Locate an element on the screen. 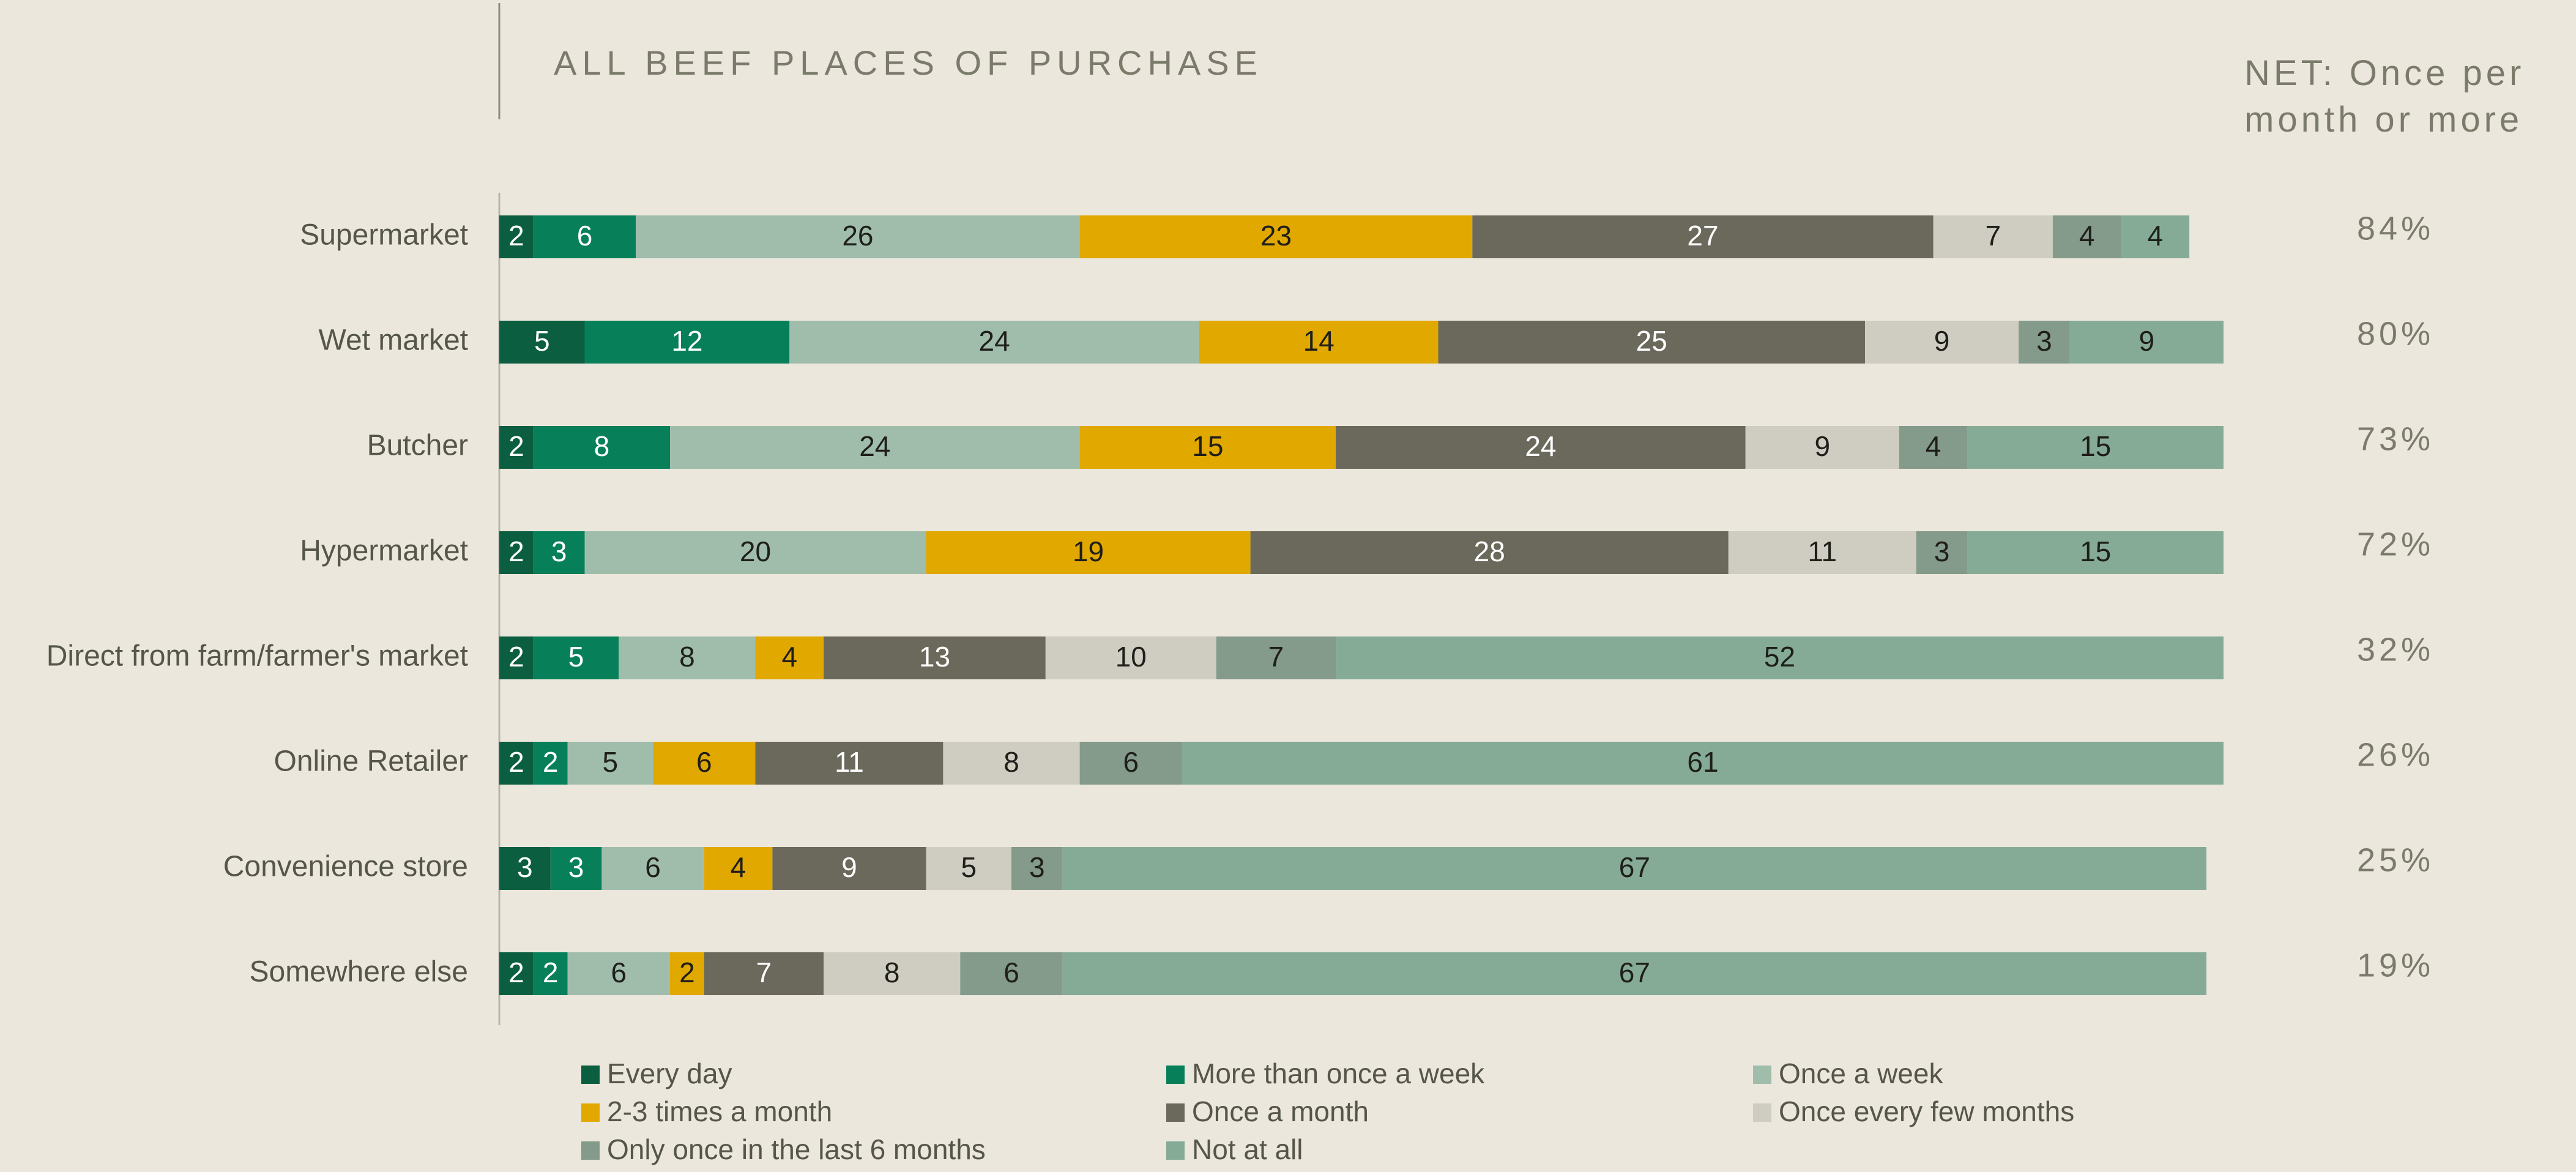 The height and width of the screenshot is (1172, 2576). data-label: 61 is located at coordinates (1703, 762).